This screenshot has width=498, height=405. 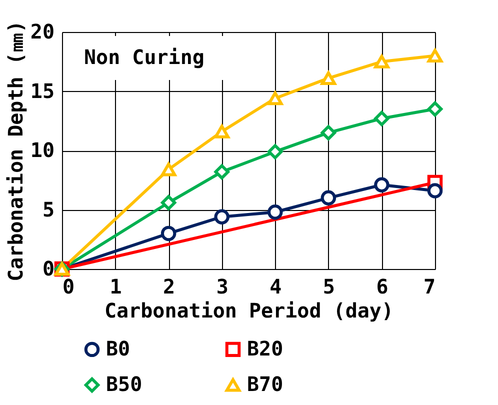 What do you see at coordinates (42, 32) in the screenshot?
I see `y-tick-label: 20` at bounding box center [42, 32].